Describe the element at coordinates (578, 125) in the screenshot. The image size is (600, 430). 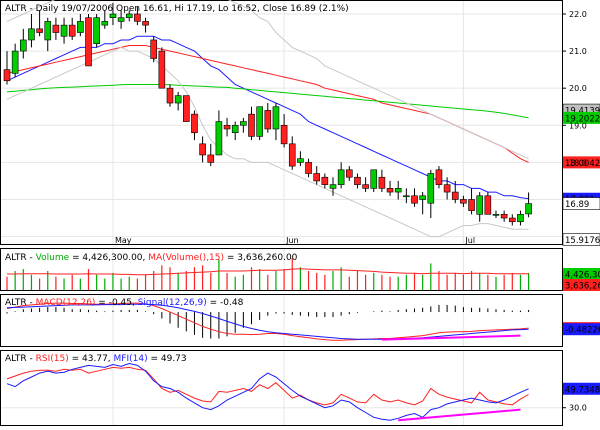
I see `price-y-tick-label: 19.0` at that location.